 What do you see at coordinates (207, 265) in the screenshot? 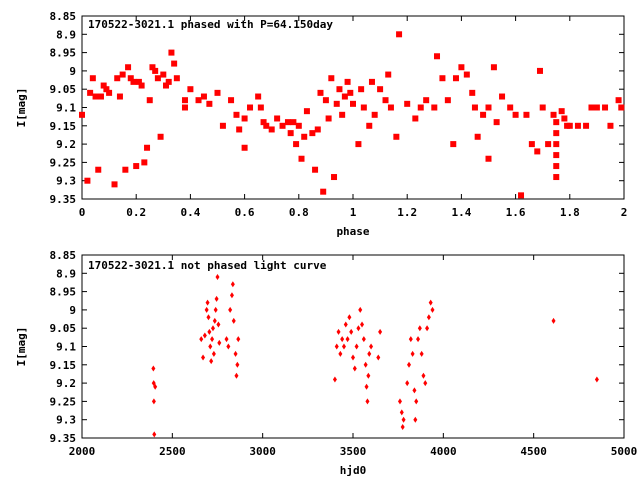
I see `unphased-plot-title: 170522-3021.1 not phased light curve` at bounding box center [207, 265].